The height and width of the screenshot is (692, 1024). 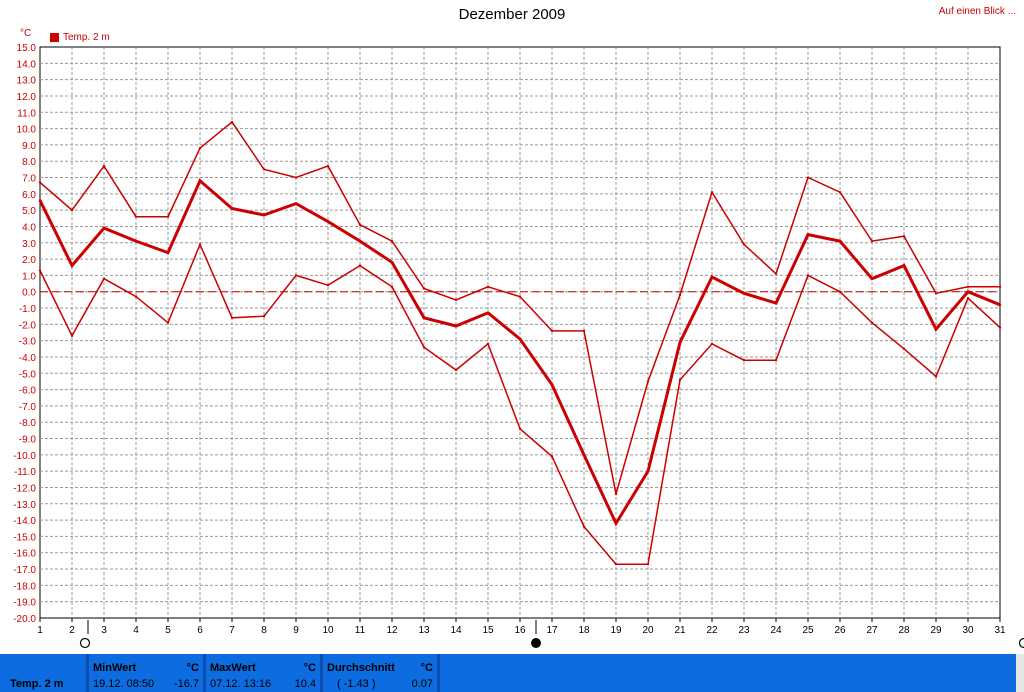 I want to click on y-tick-label: 5.0, so click(x=29, y=211).